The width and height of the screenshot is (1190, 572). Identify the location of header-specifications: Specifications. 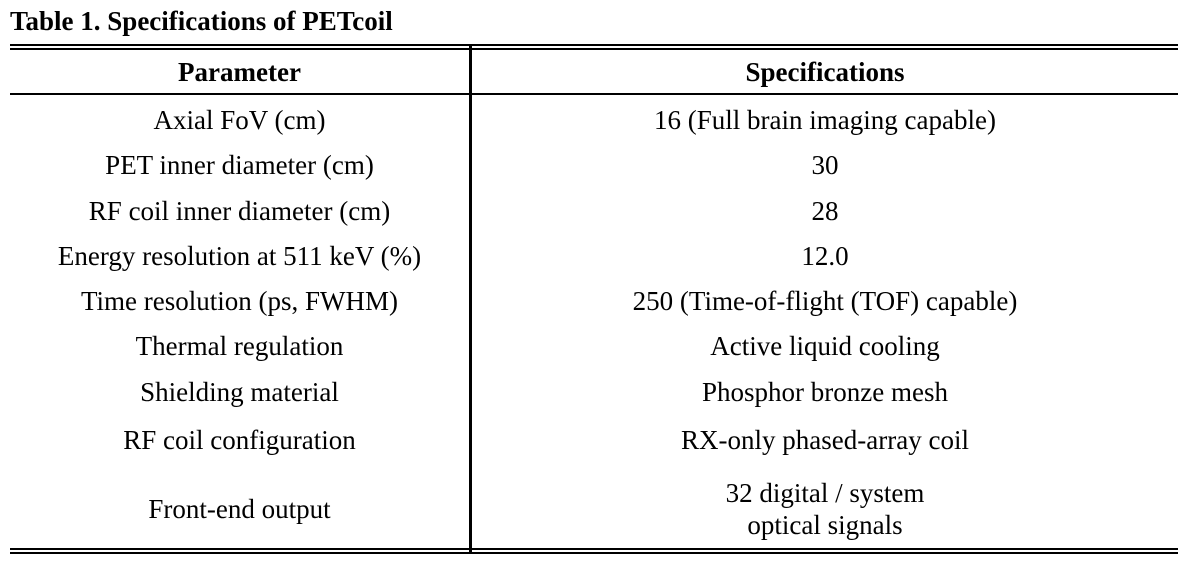
(825, 72).